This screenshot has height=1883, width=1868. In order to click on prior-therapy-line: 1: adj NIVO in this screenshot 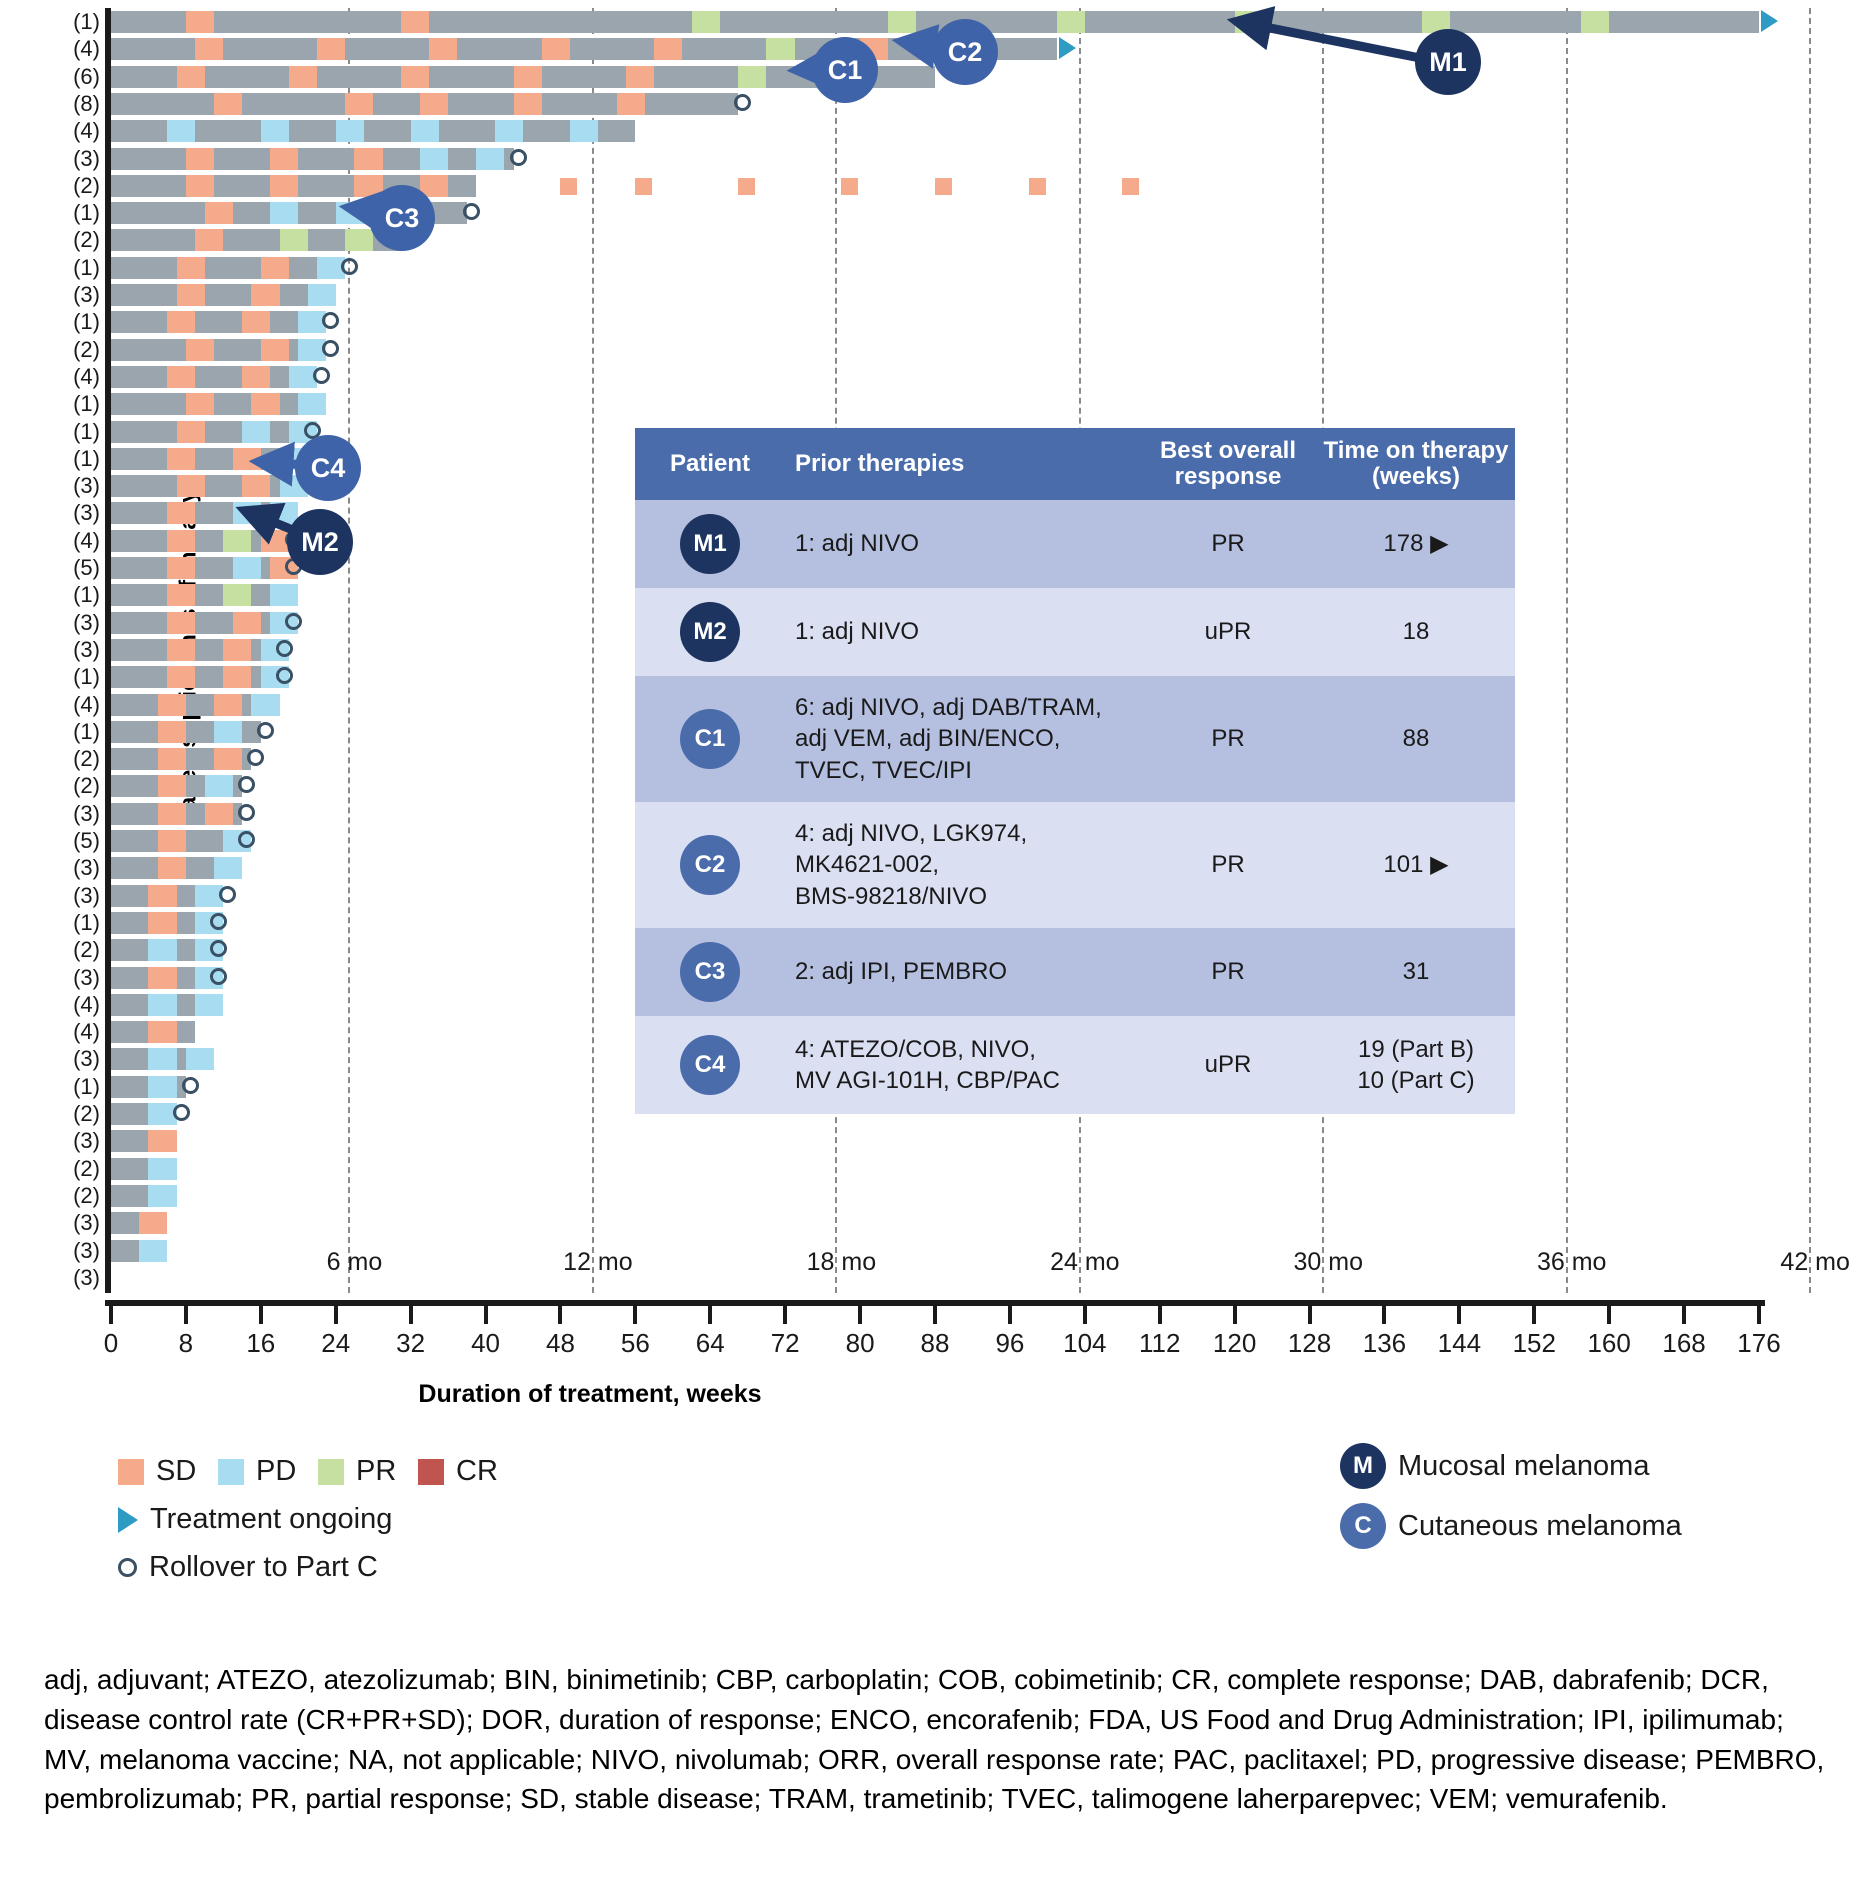, I will do `click(857, 632)`.